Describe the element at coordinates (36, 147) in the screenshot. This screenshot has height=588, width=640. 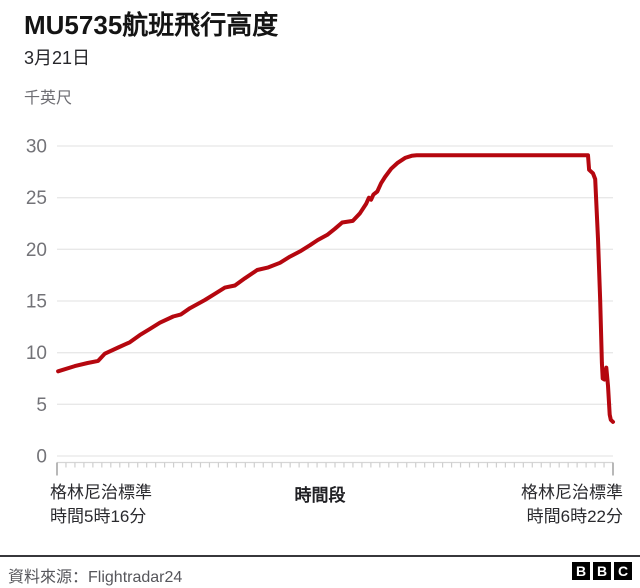
I see `y-tick-label: 30` at that location.